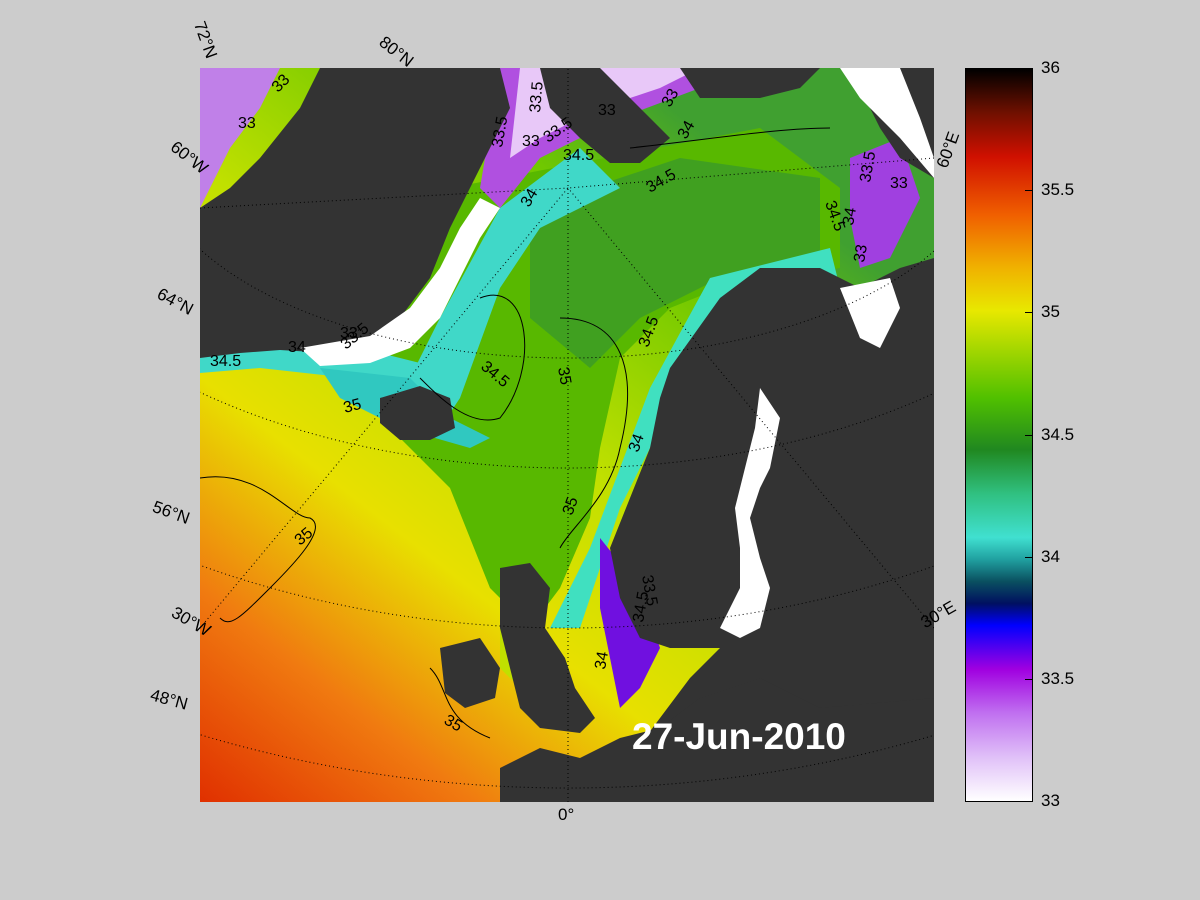 The image size is (1200, 900). I want to click on skagerrak-fresh-water, so click(630, 623).